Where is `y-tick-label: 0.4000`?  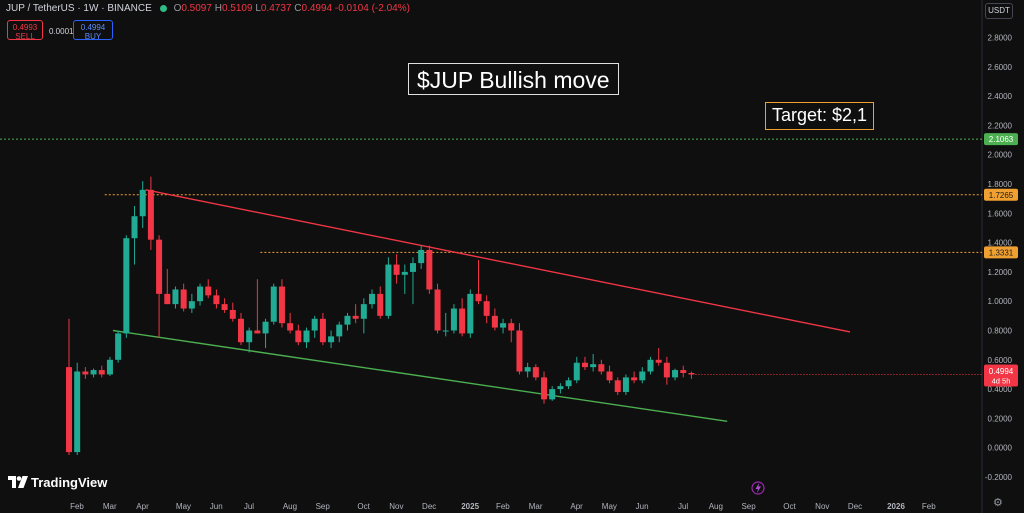
y-tick-label: 0.4000 is located at coordinates (1000, 389).